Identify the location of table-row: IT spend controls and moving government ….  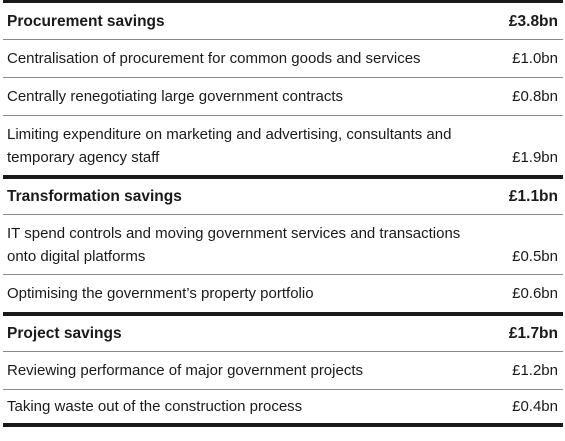
(283, 244).